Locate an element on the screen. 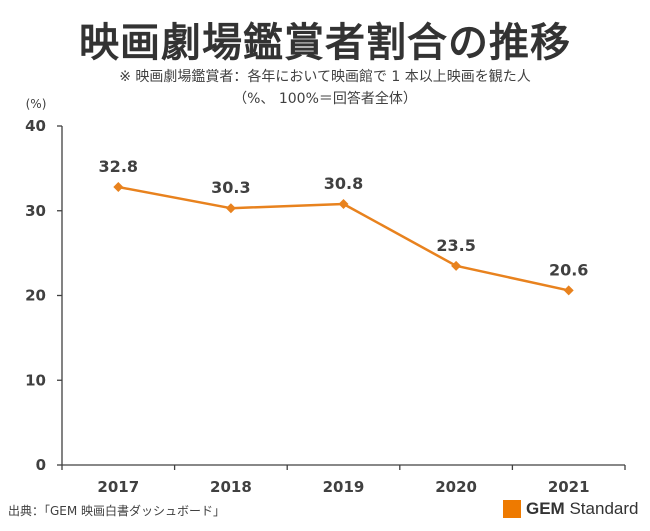  y-tick-label: 40 is located at coordinates (35, 126).